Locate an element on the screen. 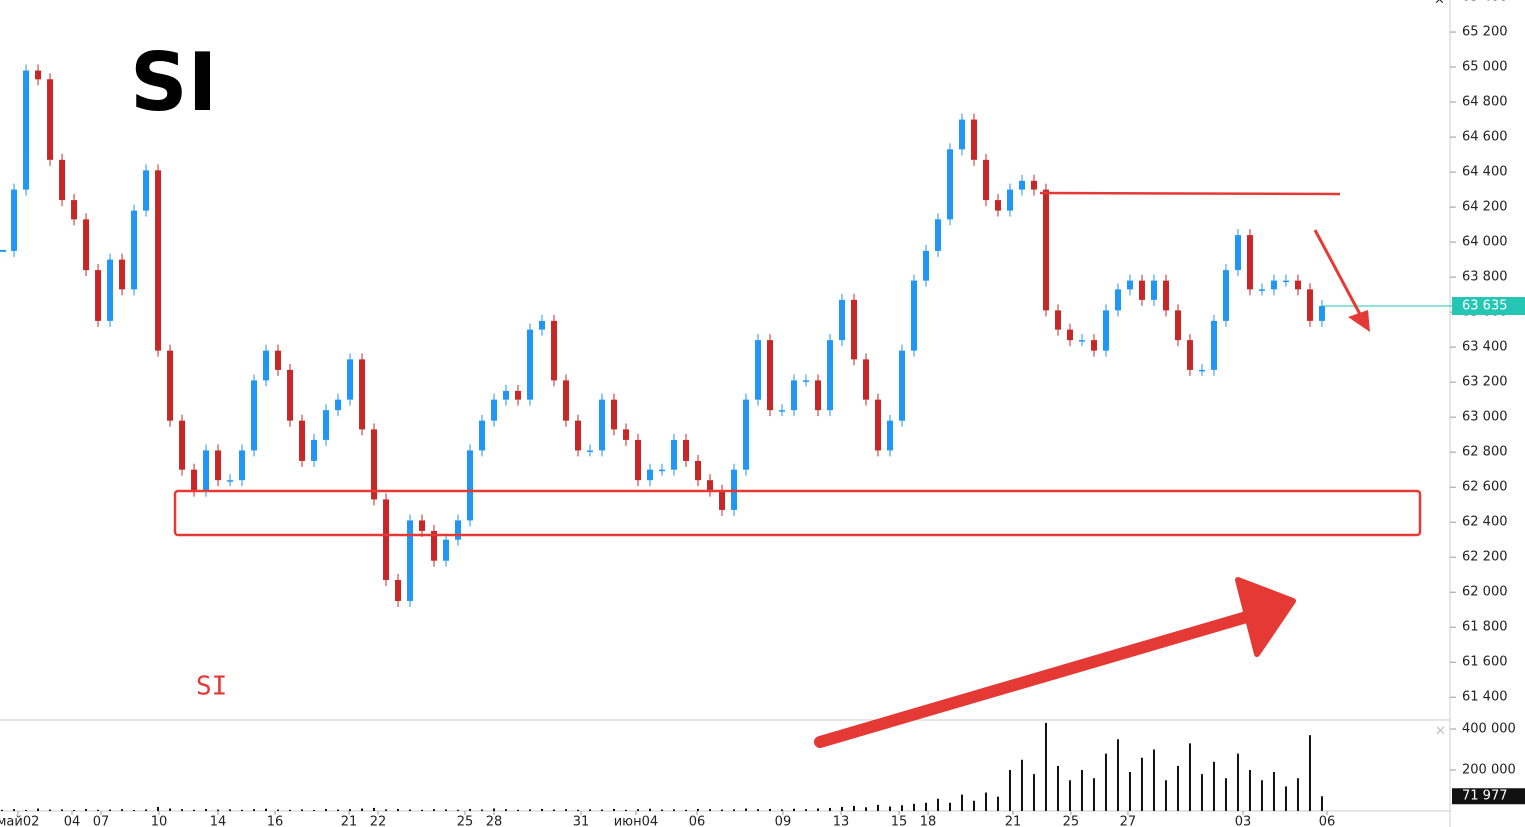 The width and height of the screenshot is (1525, 827). y-tick-label: 65 400 is located at coordinates (1485, 2).